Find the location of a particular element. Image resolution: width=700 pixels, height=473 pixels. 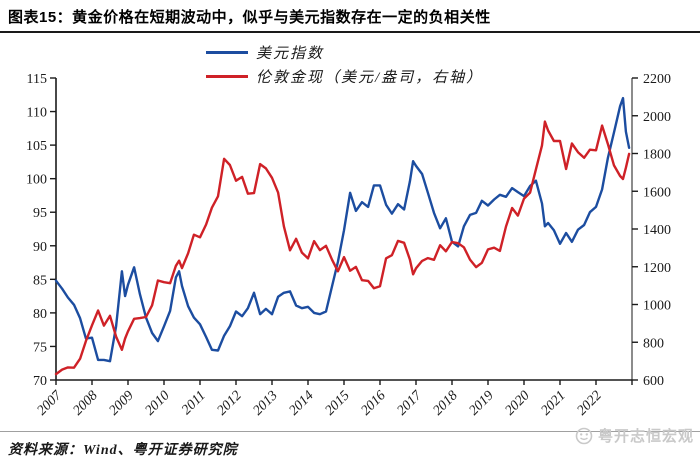

x-tick-label: 2011 is located at coordinates (194, 403).